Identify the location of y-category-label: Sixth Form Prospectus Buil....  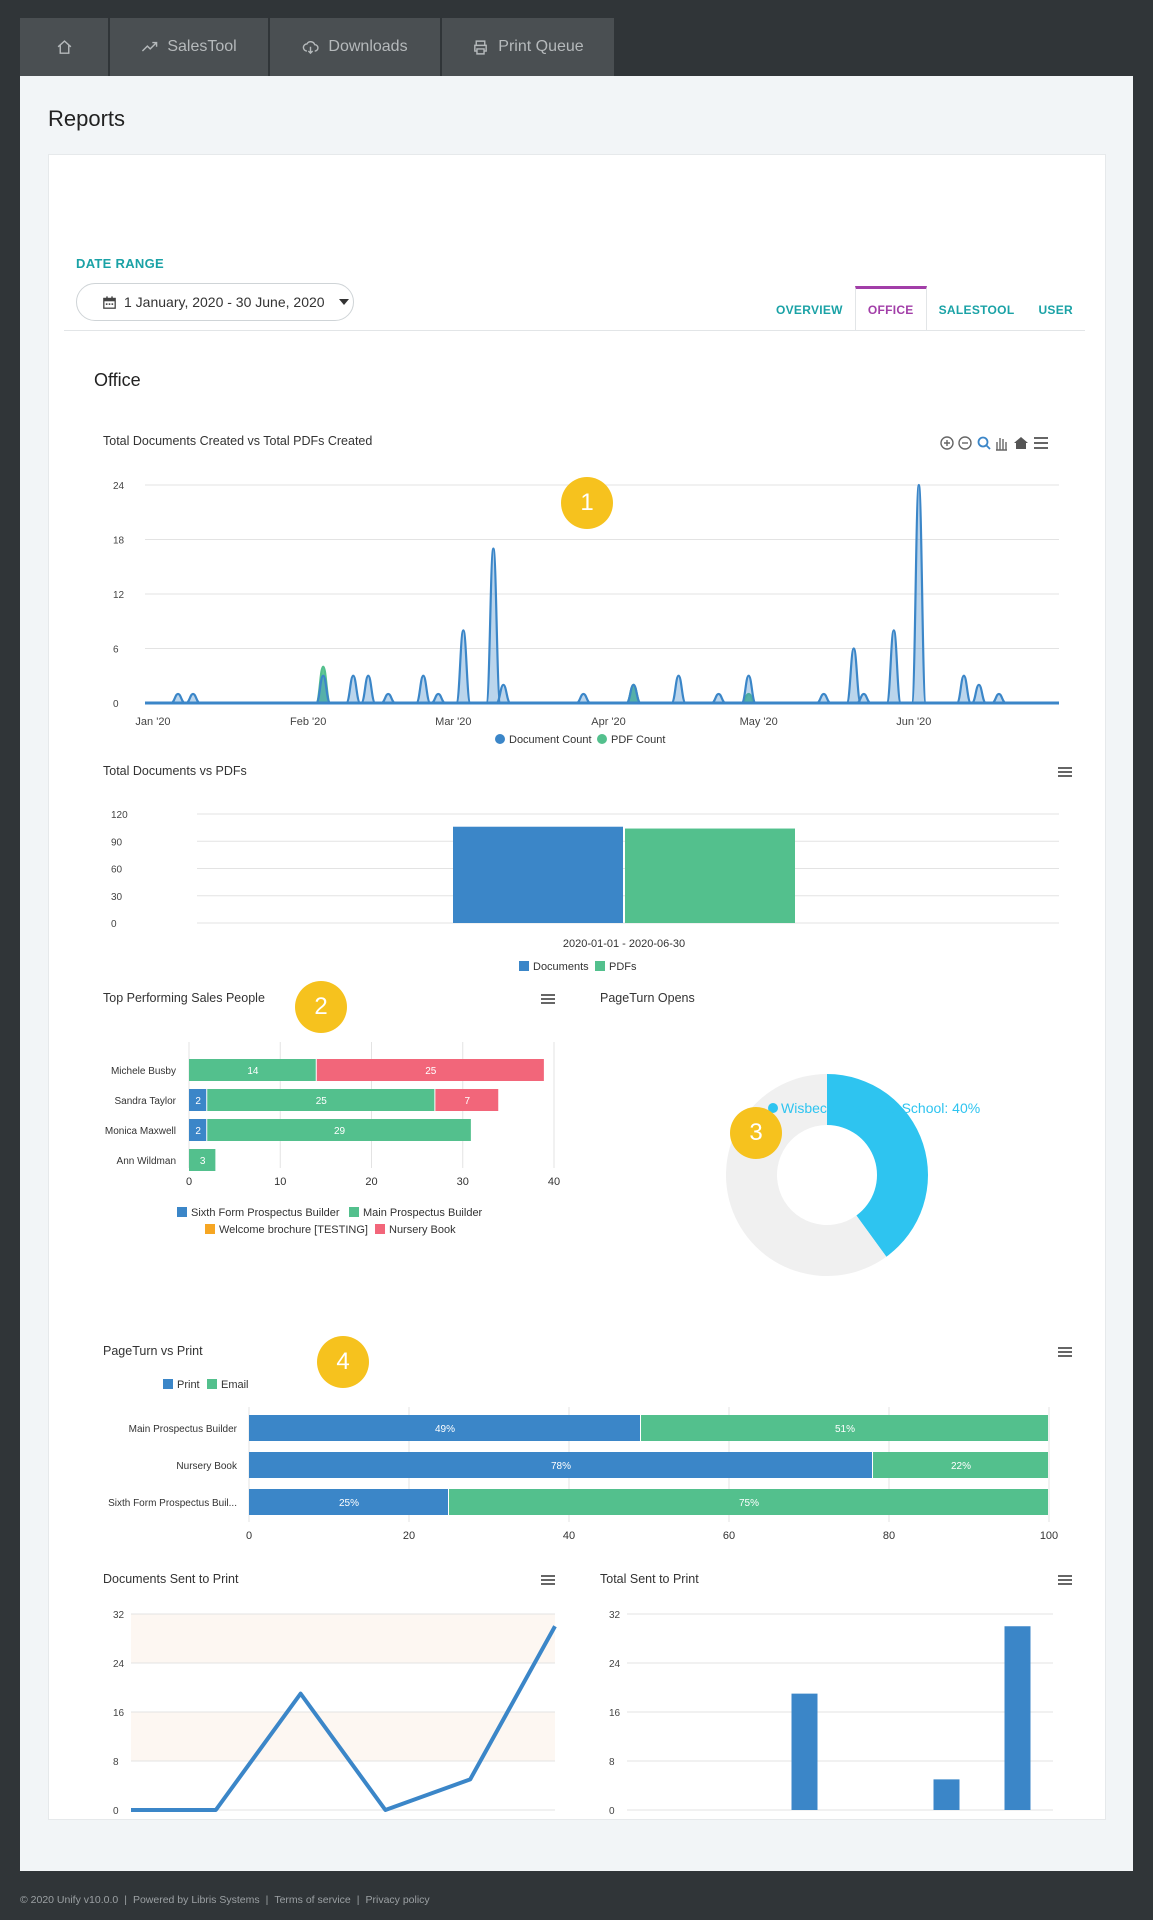
(172, 1503).